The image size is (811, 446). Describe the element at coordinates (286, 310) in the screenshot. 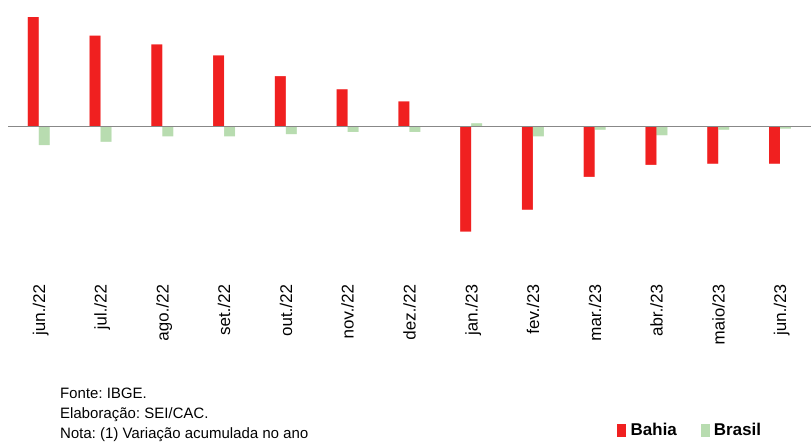

I see `x-tick-label: out./22` at that location.